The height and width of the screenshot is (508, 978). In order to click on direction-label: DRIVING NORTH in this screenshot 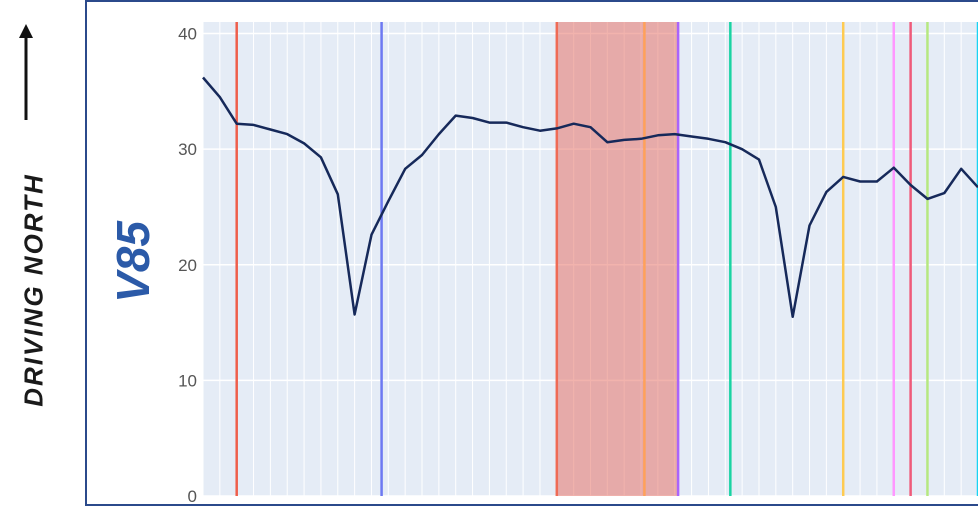, I will do `click(30, 254)`.